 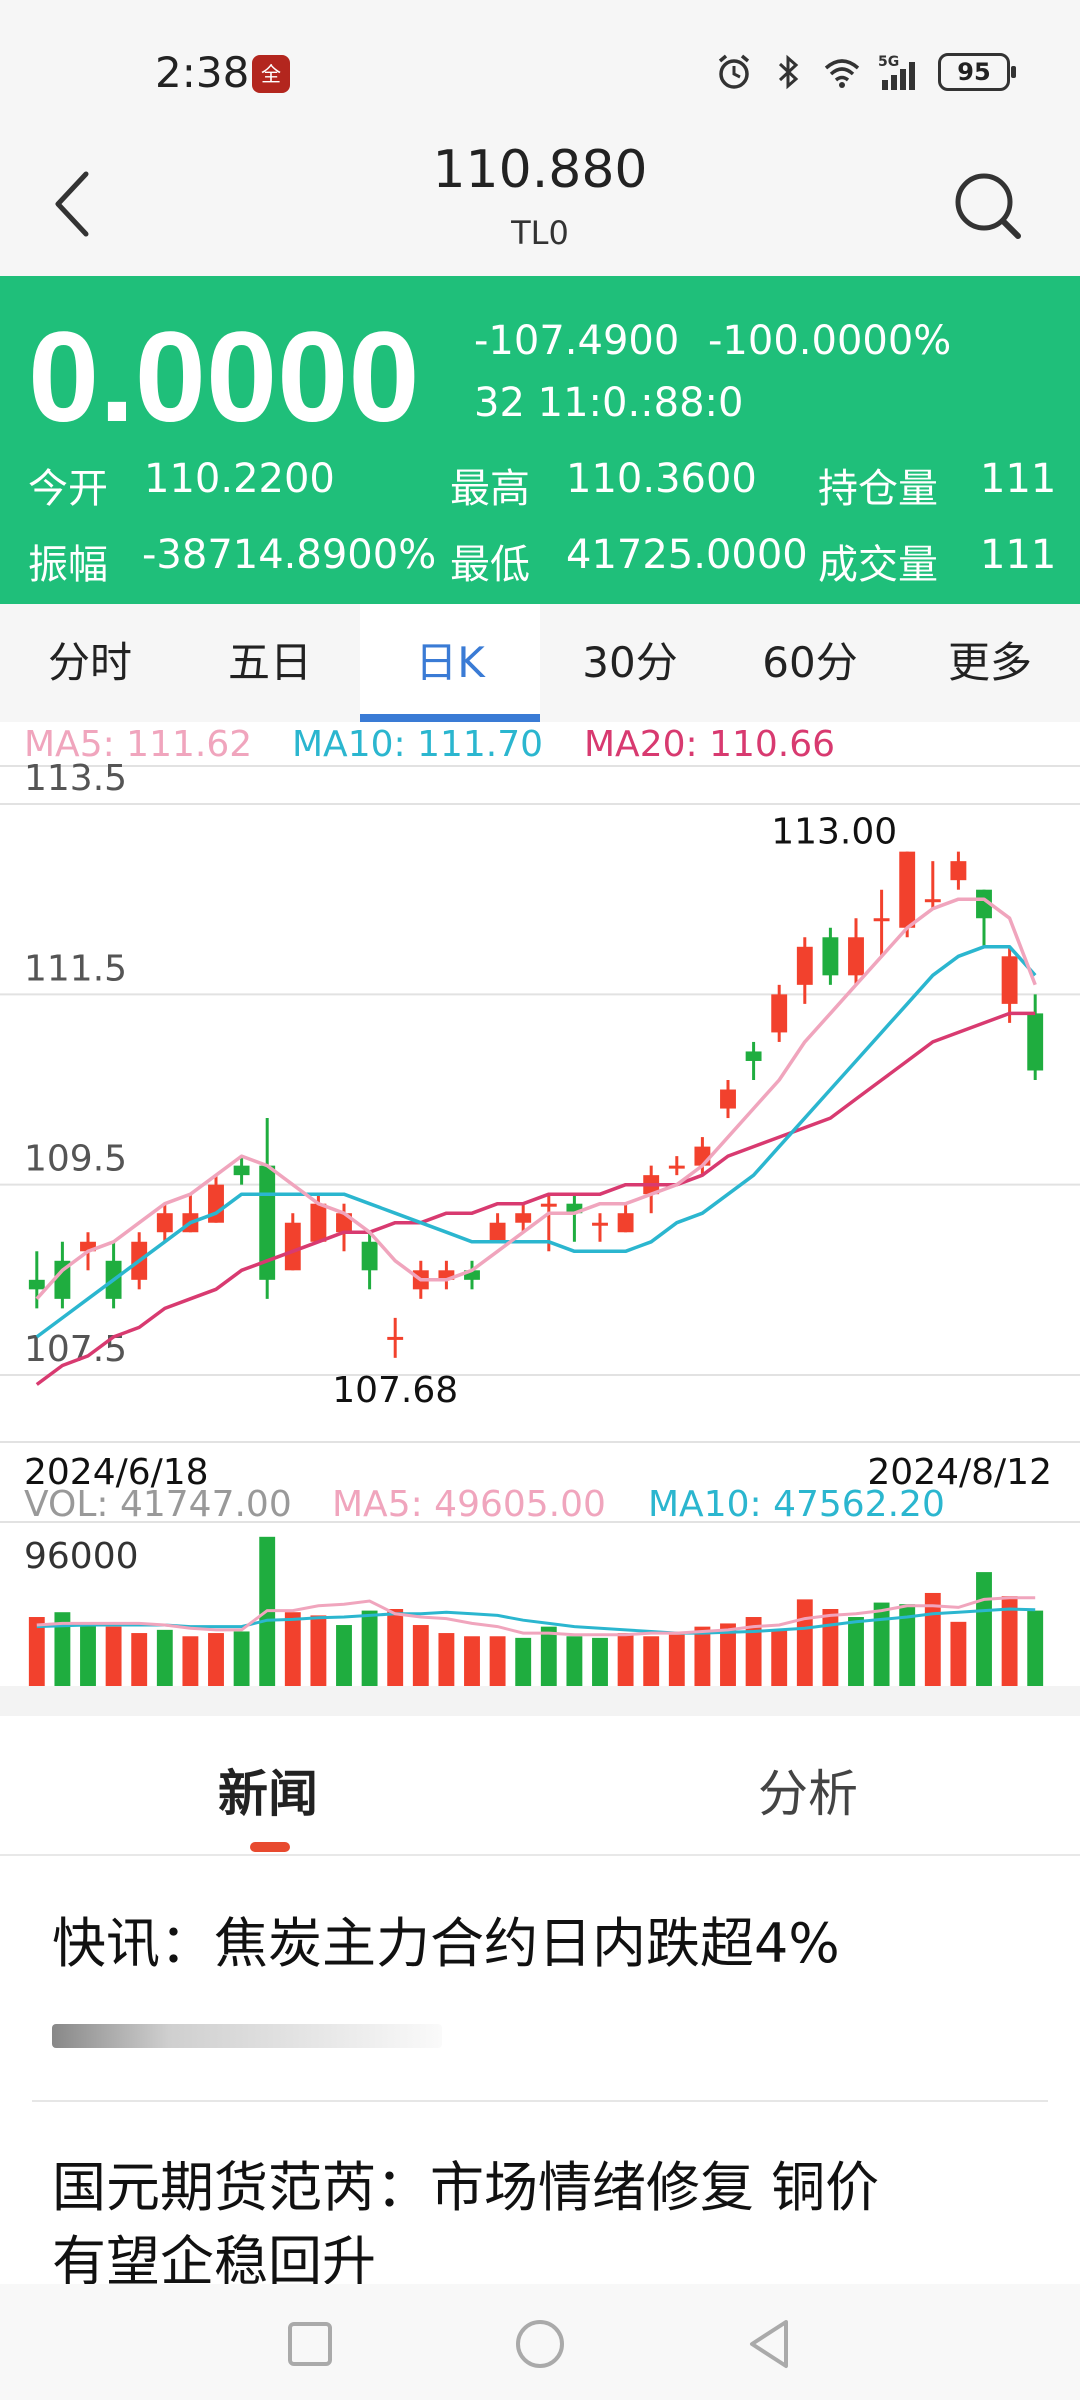 What do you see at coordinates (81, 1556) in the screenshot?
I see `volume-axis-tick: 96000` at bounding box center [81, 1556].